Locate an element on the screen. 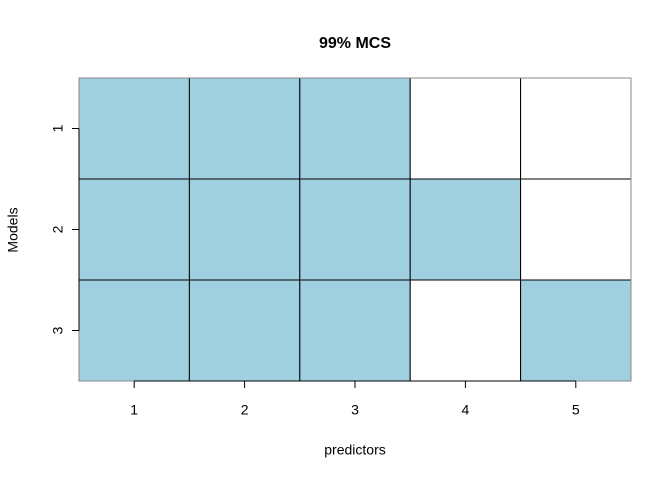 Image resolution: width=672 pixels, height=480 pixels. chart-title: 99% MCS is located at coordinates (355, 43).